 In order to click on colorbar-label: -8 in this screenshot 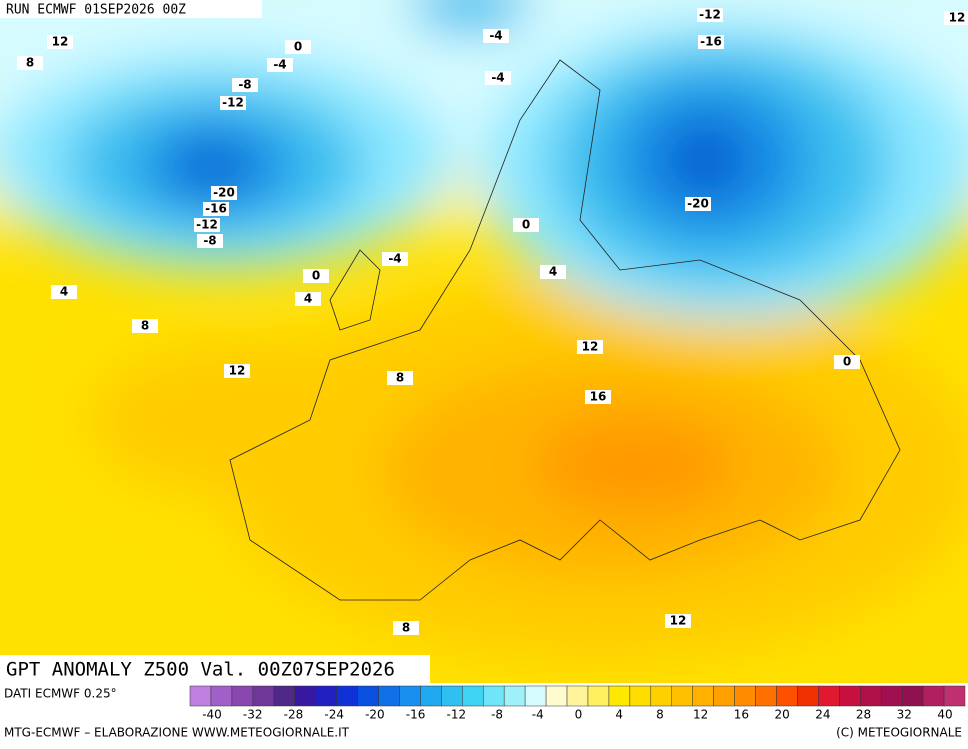, I will do `click(497, 715)`.